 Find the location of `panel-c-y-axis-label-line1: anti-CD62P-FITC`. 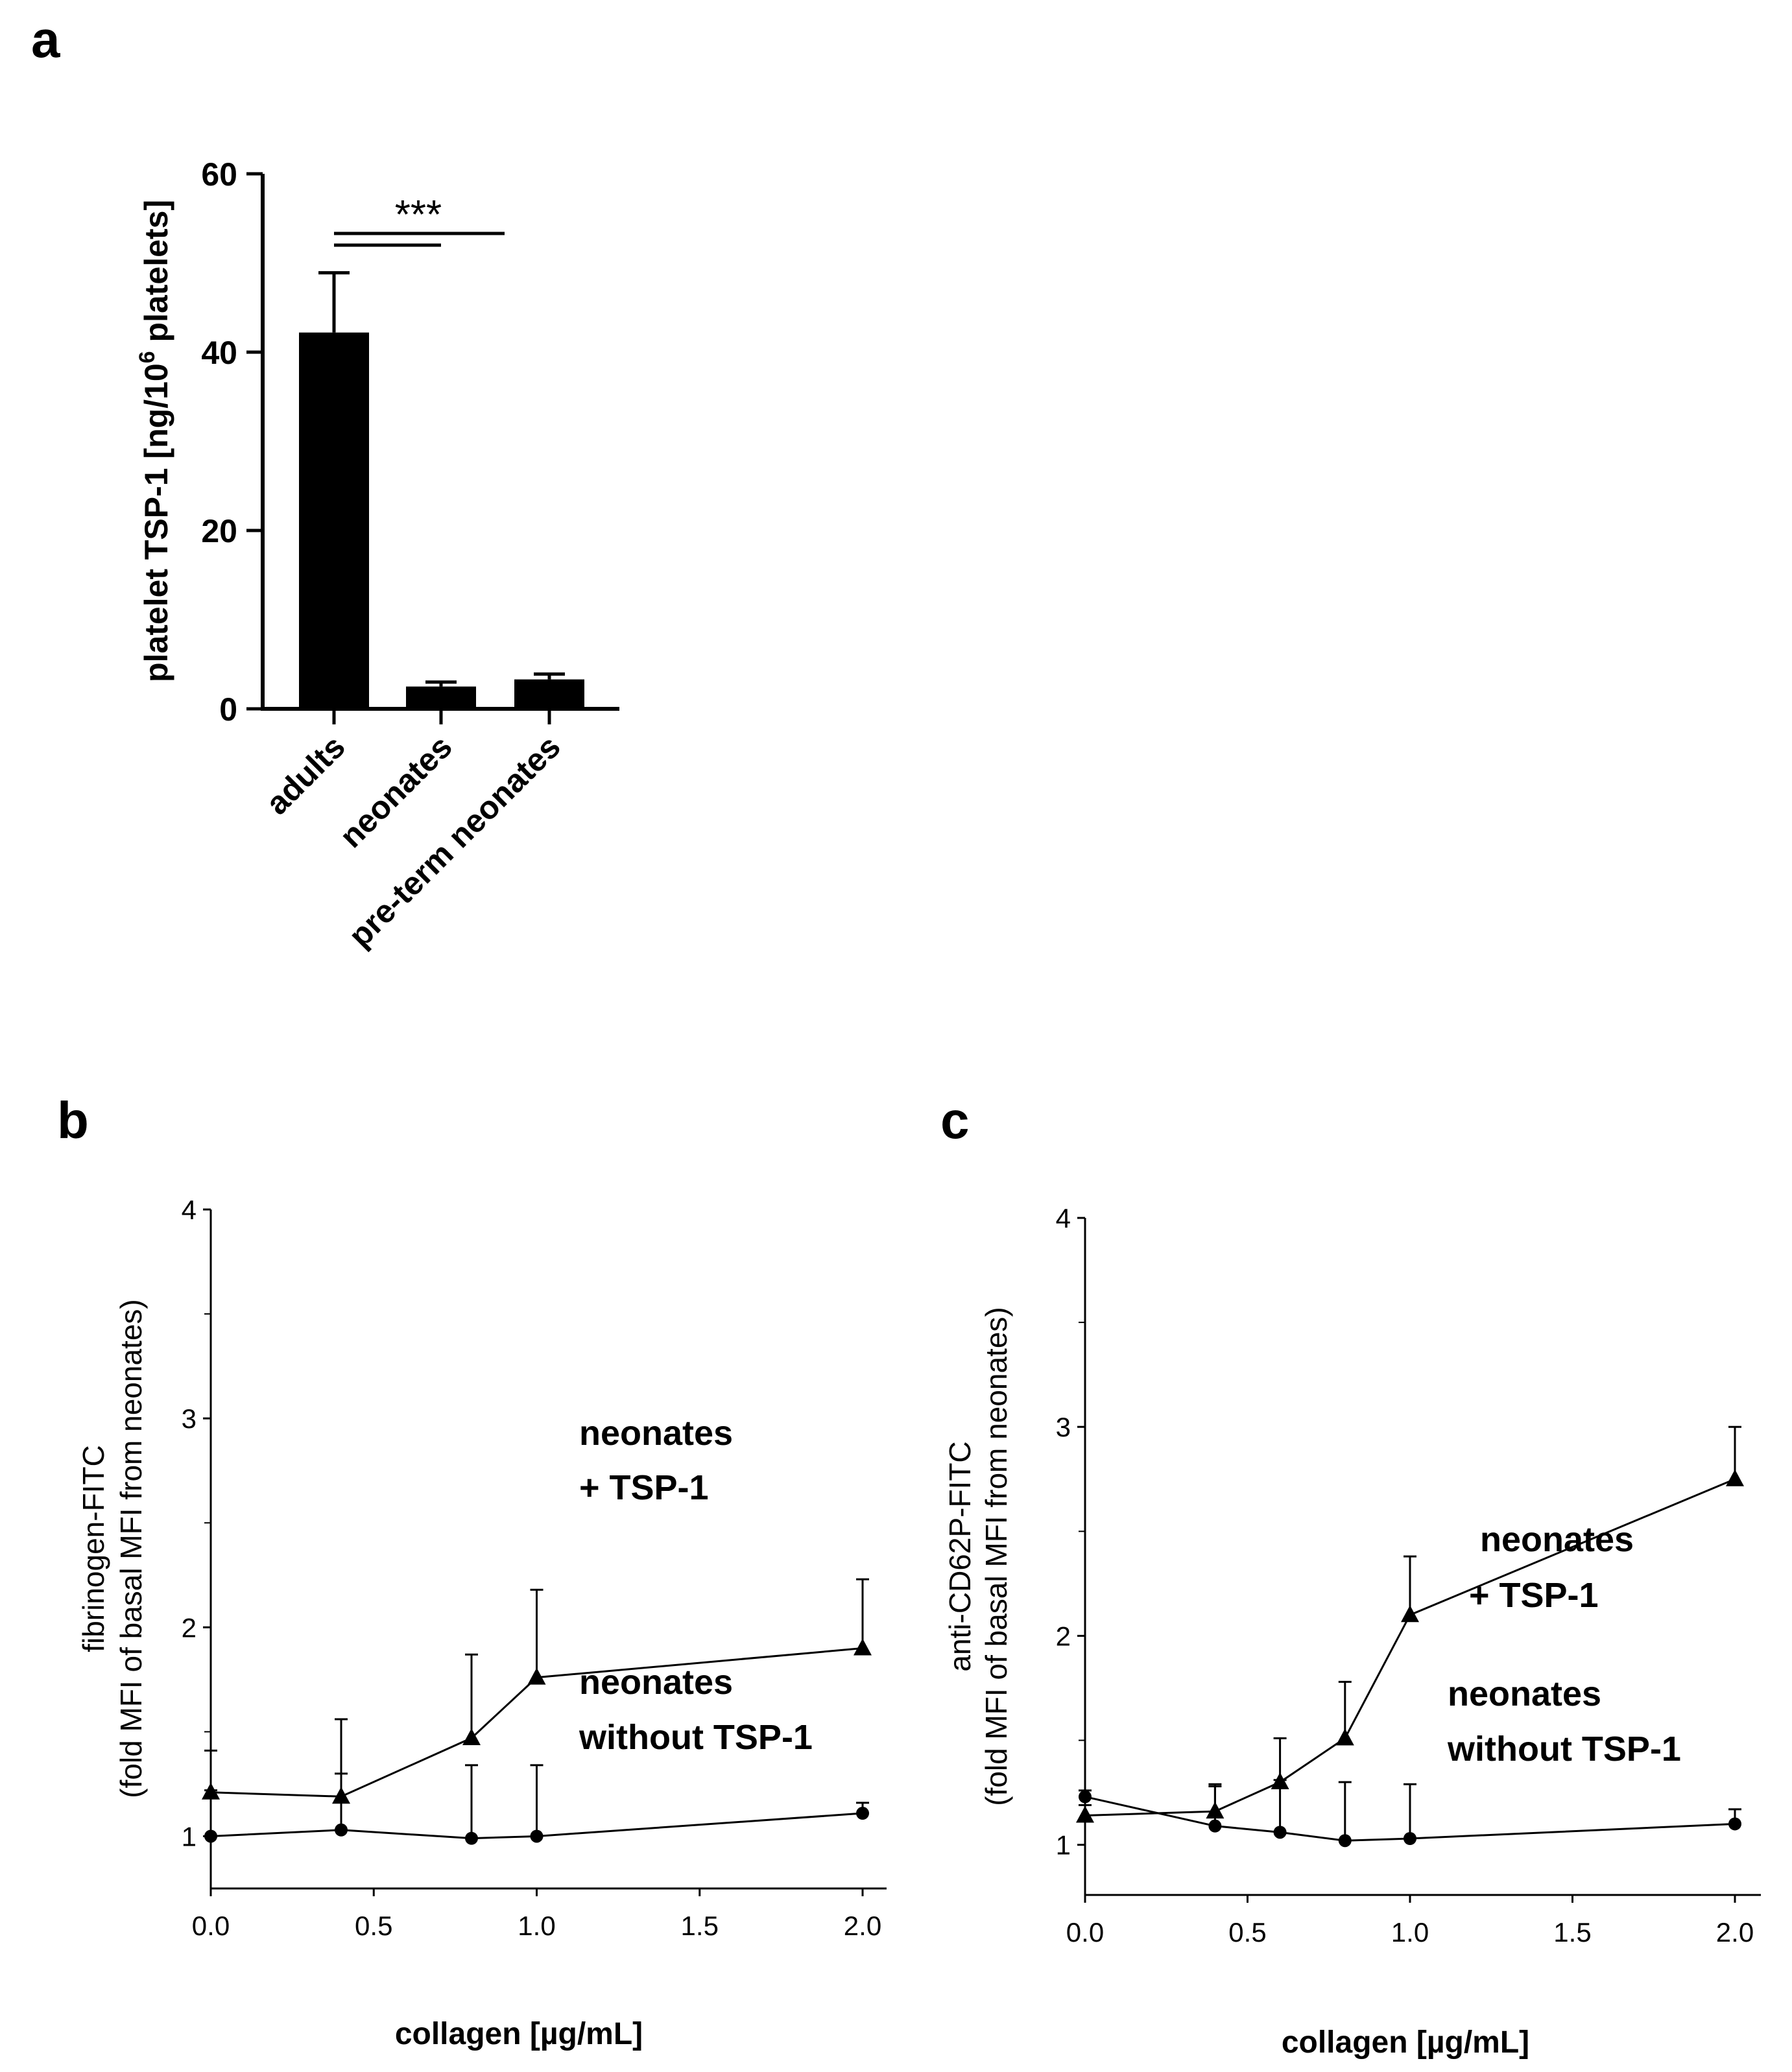

panel-c-y-axis-label-line1: anti-CD62P-FITC is located at coordinates (960, 1556).